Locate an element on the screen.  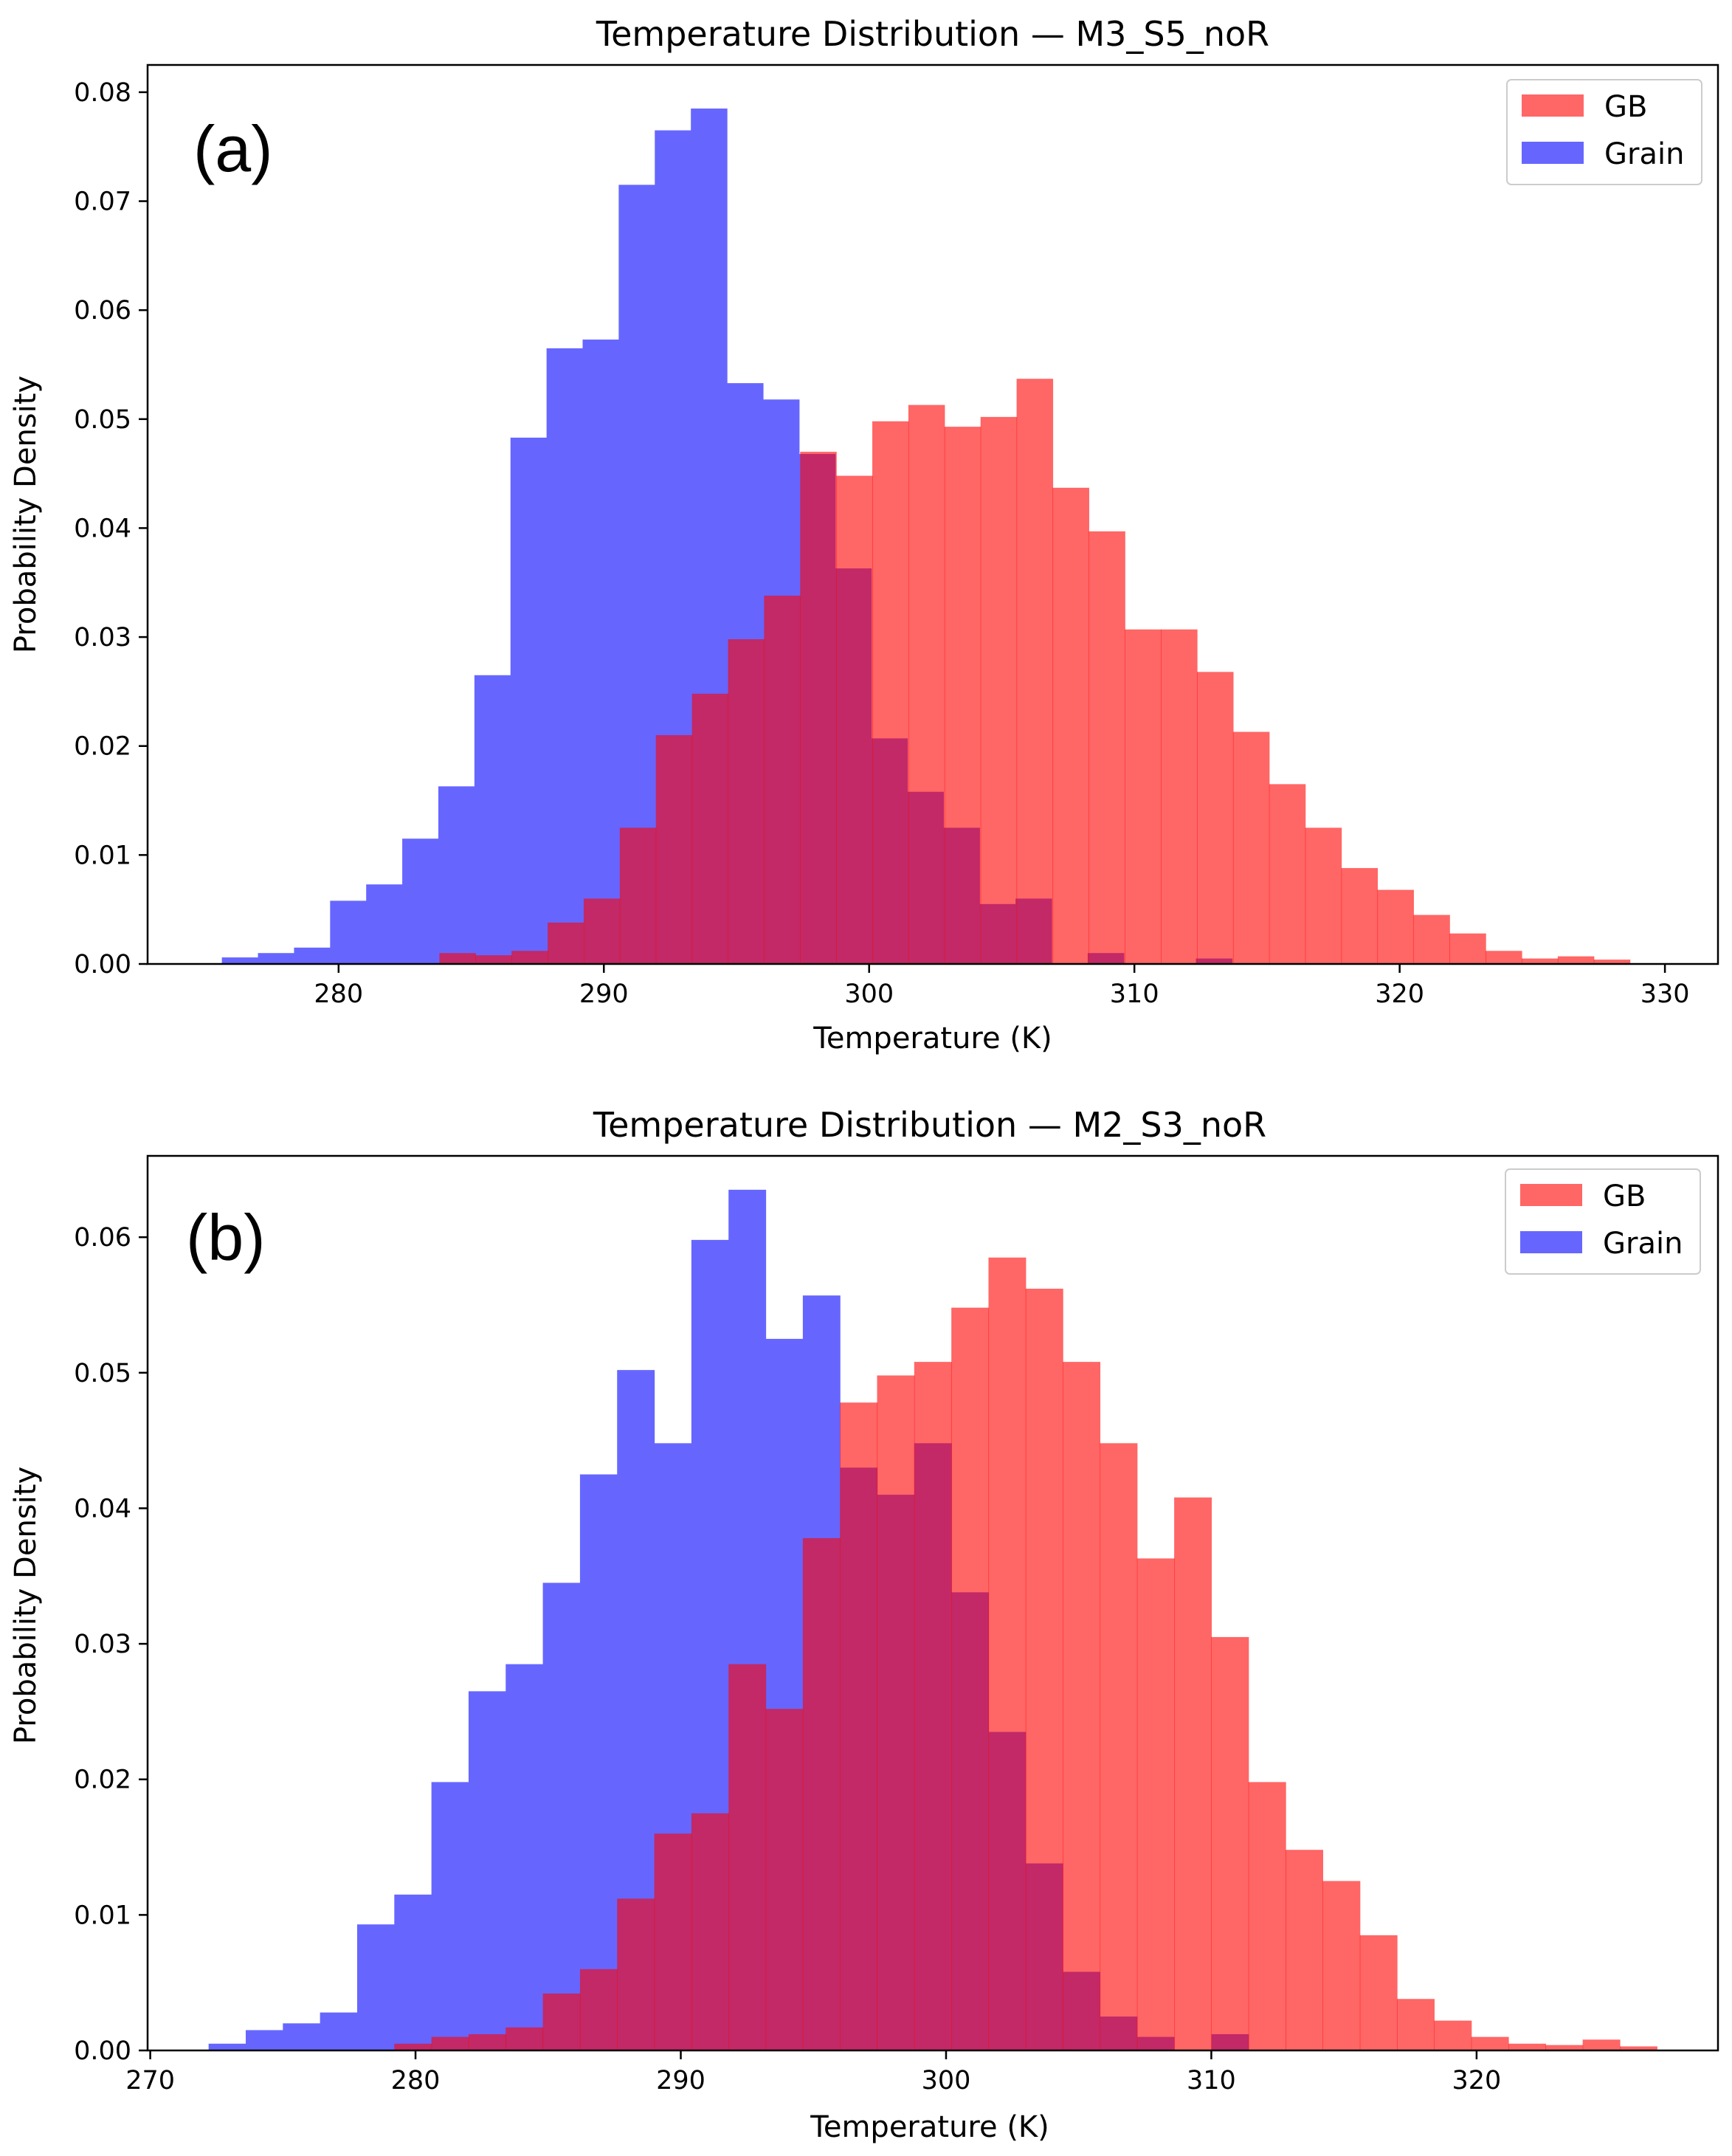
x-tick-label-b-4: 310 is located at coordinates (1211, 2080).